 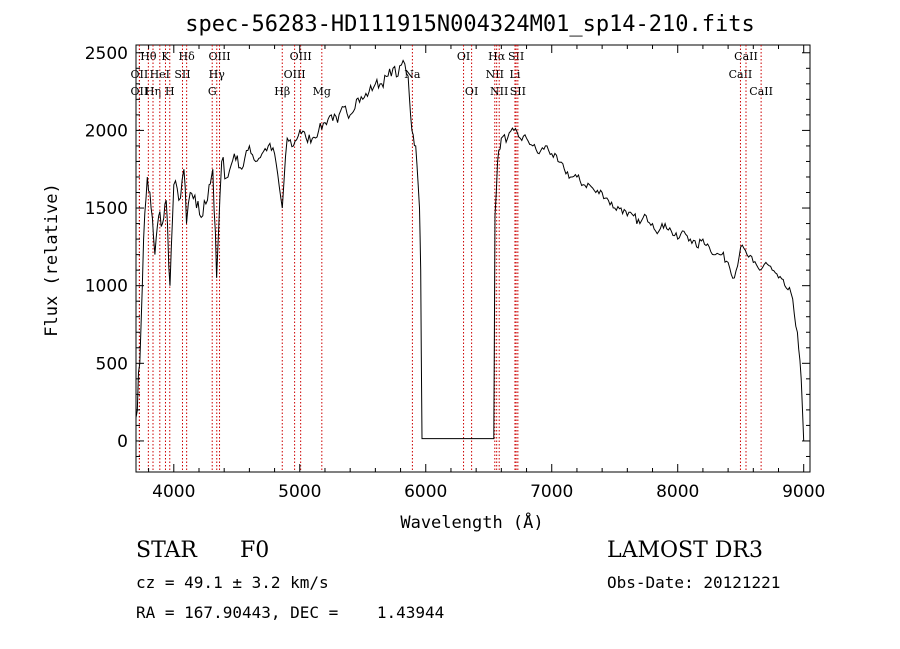 What do you see at coordinates (551, 492) in the screenshot?
I see `x-tick-label: 7000` at bounding box center [551, 492].